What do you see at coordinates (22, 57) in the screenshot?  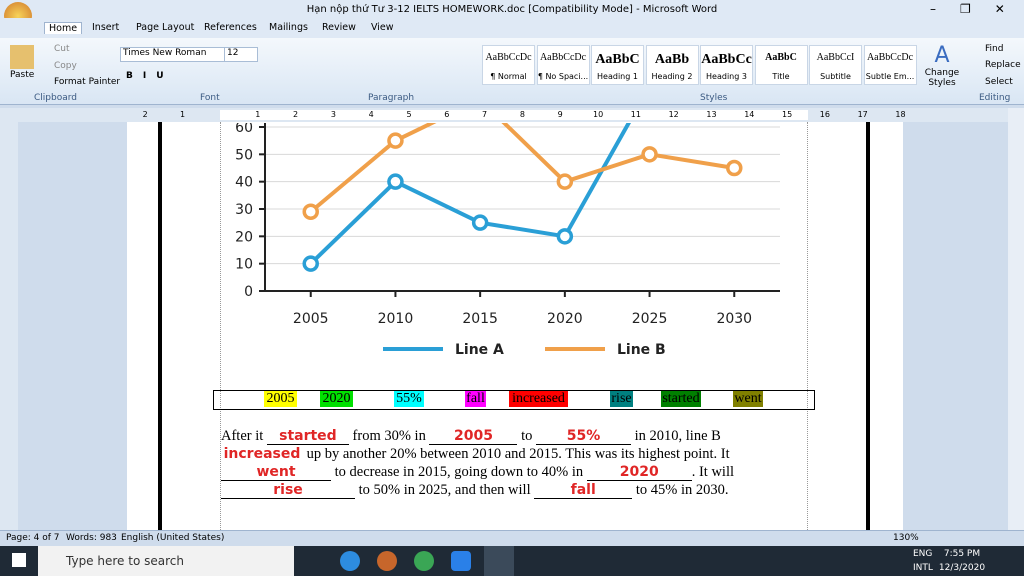 I see `paste-icon` at bounding box center [22, 57].